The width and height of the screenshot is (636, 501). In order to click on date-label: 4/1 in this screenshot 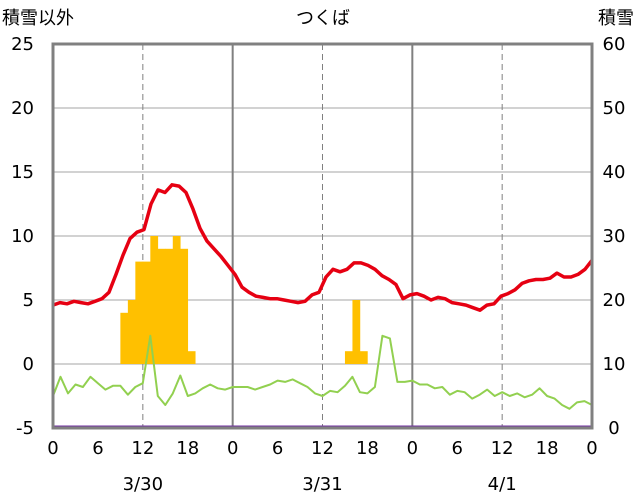, I will do `click(502, 484)`.